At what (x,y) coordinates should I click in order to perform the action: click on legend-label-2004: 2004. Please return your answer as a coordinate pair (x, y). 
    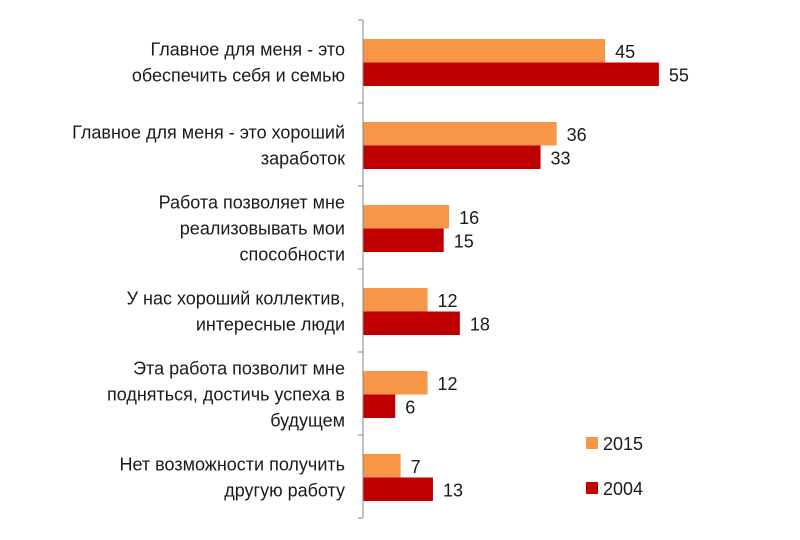
    Looking at the image, I should click on (623, 489).